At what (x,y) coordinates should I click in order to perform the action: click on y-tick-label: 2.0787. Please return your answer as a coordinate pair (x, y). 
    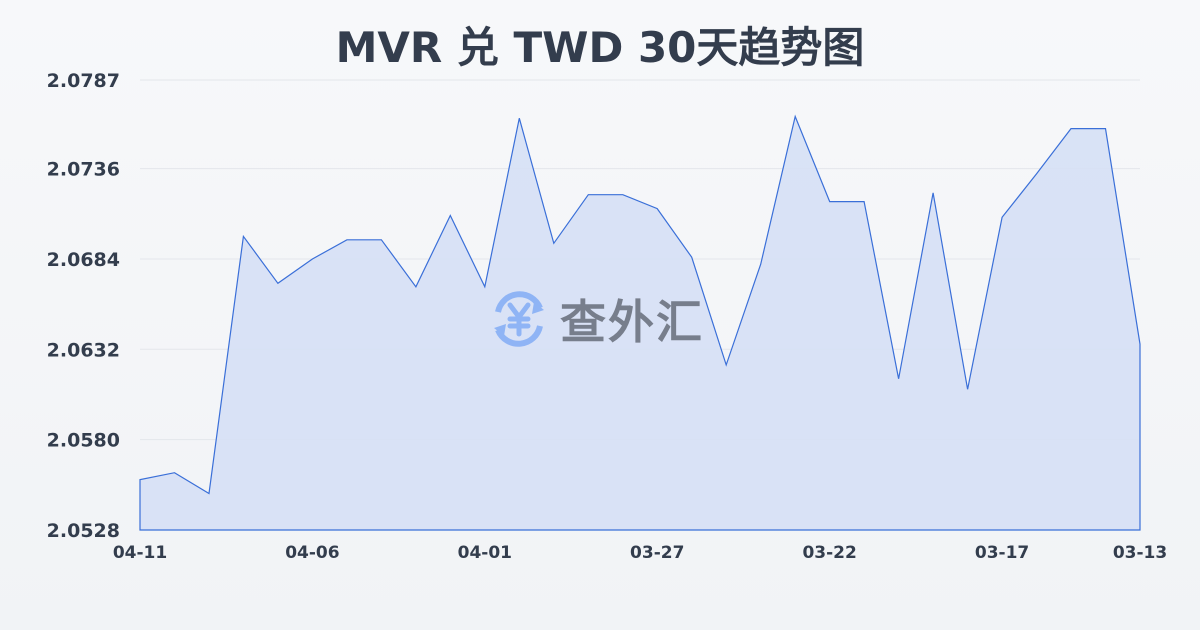
    Looking at the image, I should click on (83, 81).